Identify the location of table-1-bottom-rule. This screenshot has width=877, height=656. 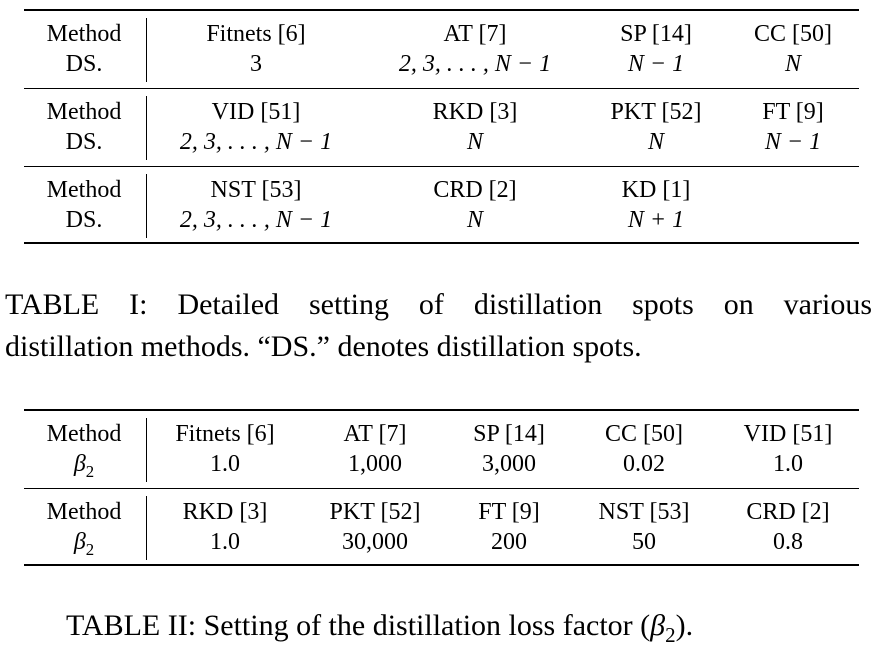
(441, 243).